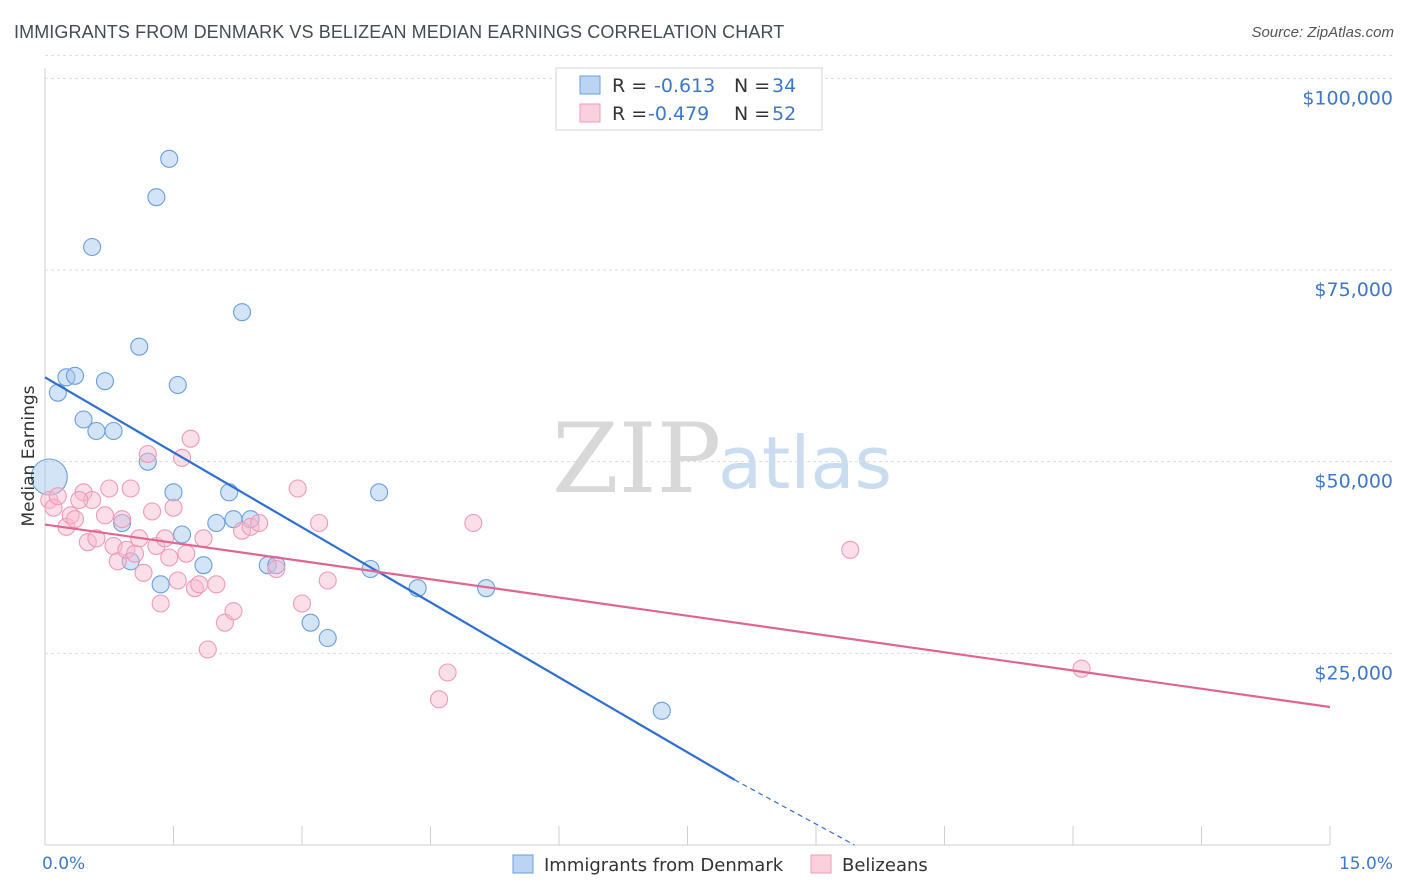 This screenshot has height=892, width=1406. Describe the element at coordinates (1353, 673) in the screenshot. I see `y-tick-label: $25,000` at that location.